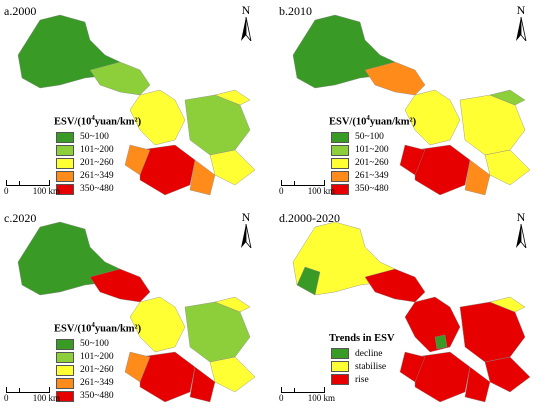 The width and height of the screenshot is (550, 415). Describe the element at coordinates (94, 344) in the screenshot. I see `legend-label: 50~100` at that location.